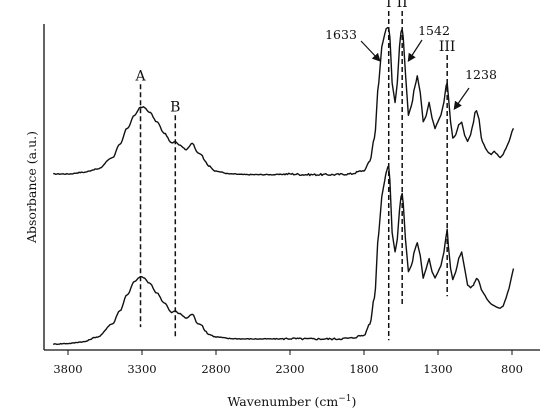 The image size is (550, 417). Describe the element at coordinates (354, 401) in the screenshot. I see `x-axis-title-close: )` at that location.